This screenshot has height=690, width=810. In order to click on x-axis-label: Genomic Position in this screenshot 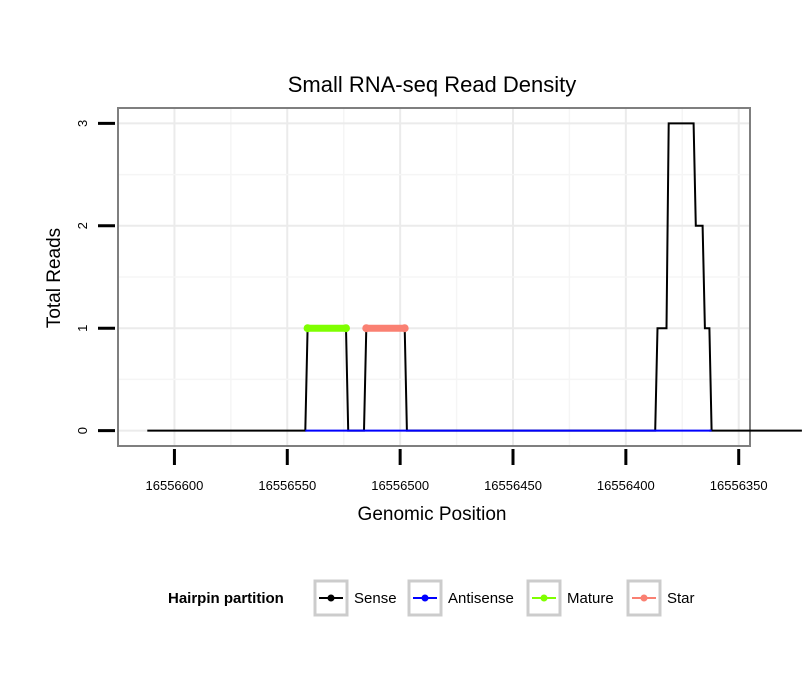, I will do `click(432, 514)`.